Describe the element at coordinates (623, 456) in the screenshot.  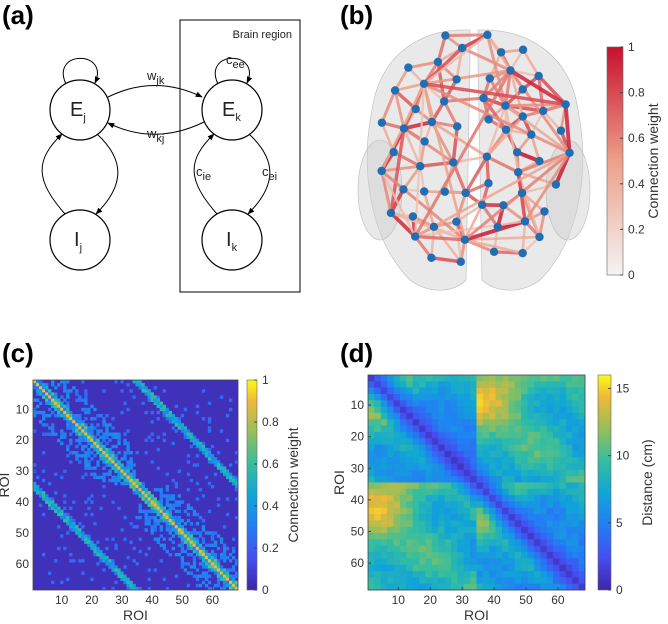
I see `colorbar-tick-label: 10` at that location.